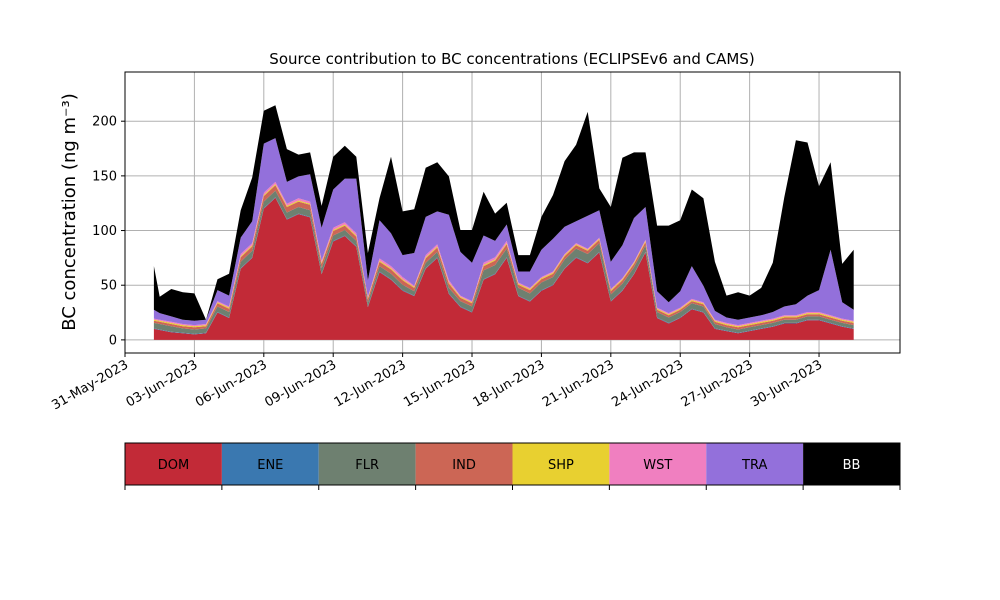 The height and width of the screenshot is (600, 1000). What do you see at coordinates (113, 340) in the screenshot?
I see `y-tick-label: 0` at bounding box center [113, 340].